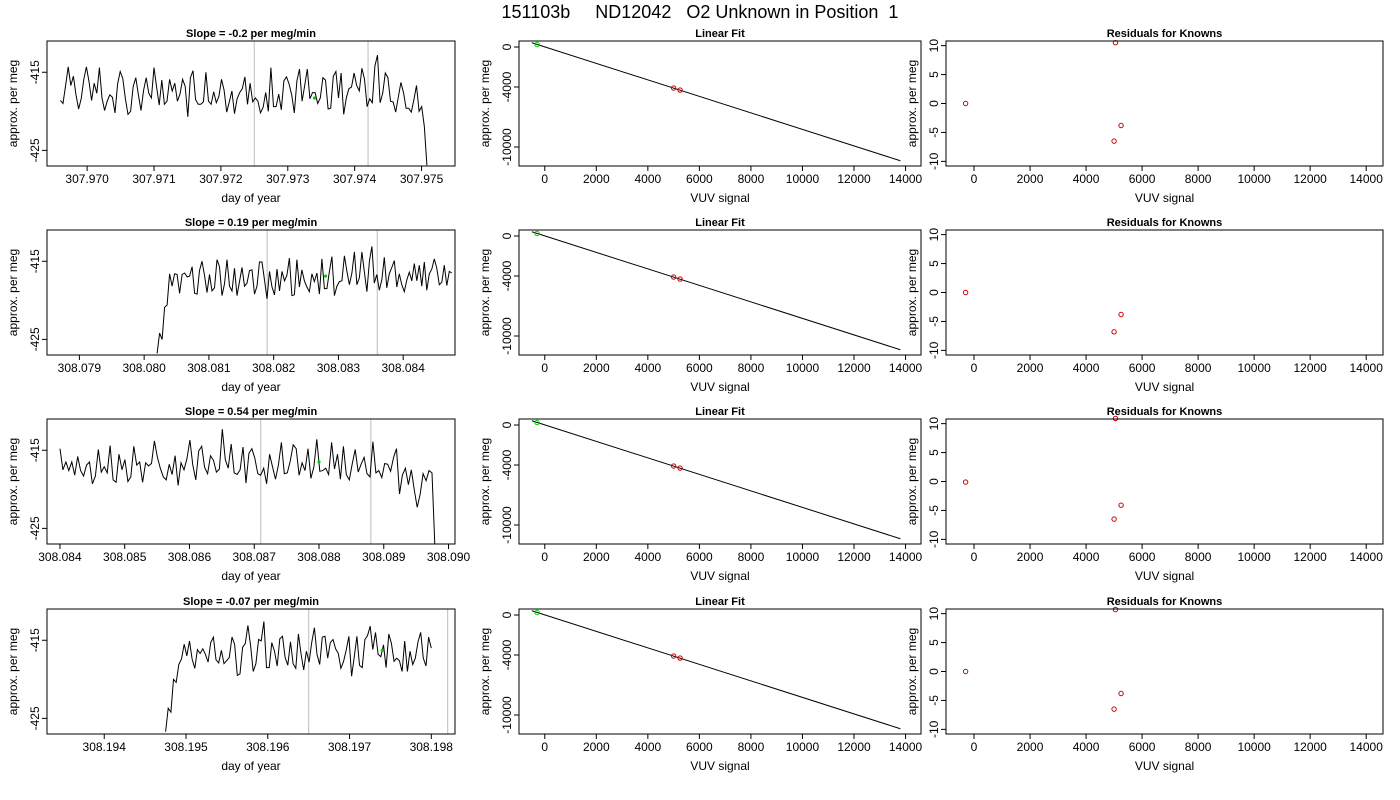 This screenshot has width=1400, height=800. I want to click on x-tick-label: 308.079, so click(80, 368).